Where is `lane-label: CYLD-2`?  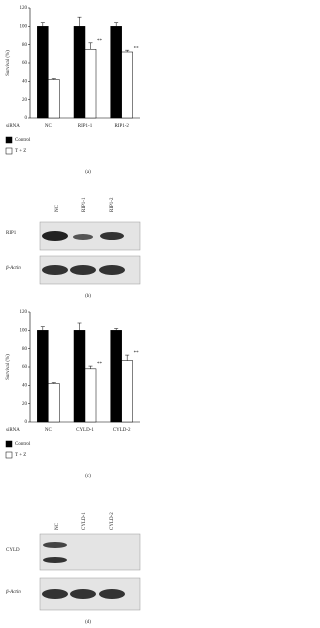
lane-label: CYLD-2 is located at coordinates (112, 521).